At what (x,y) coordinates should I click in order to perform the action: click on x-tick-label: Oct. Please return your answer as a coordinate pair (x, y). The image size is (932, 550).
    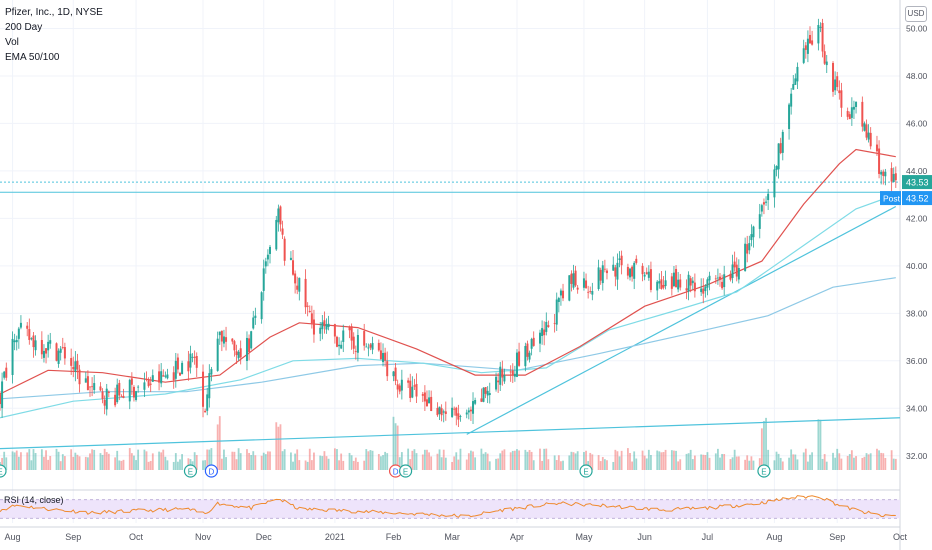
    Looking at the image, I should click on (136, 537).